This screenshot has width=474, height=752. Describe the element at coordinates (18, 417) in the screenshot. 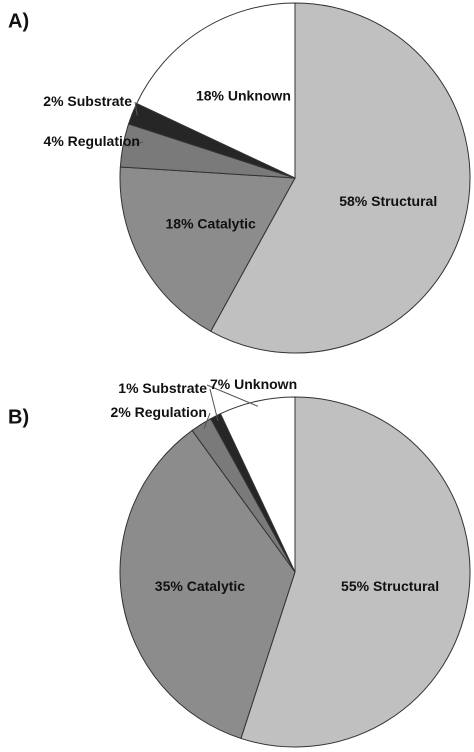

I see `panel-label: B)` at that location.